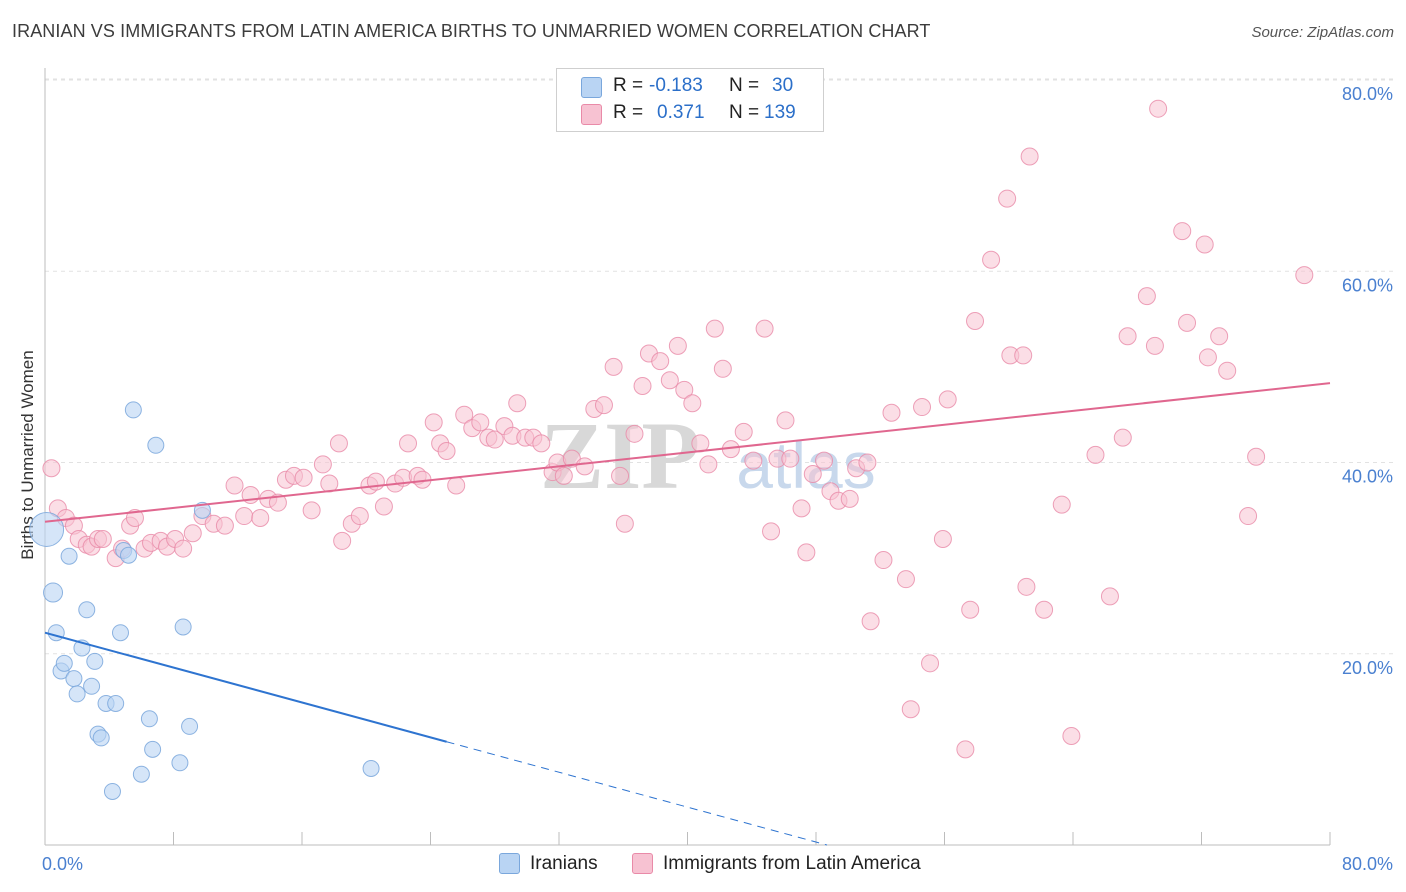 The height and width of the screenshot is (892, 1406). I want to click on legend-label-iranians: Iranians, so click(564, 863).